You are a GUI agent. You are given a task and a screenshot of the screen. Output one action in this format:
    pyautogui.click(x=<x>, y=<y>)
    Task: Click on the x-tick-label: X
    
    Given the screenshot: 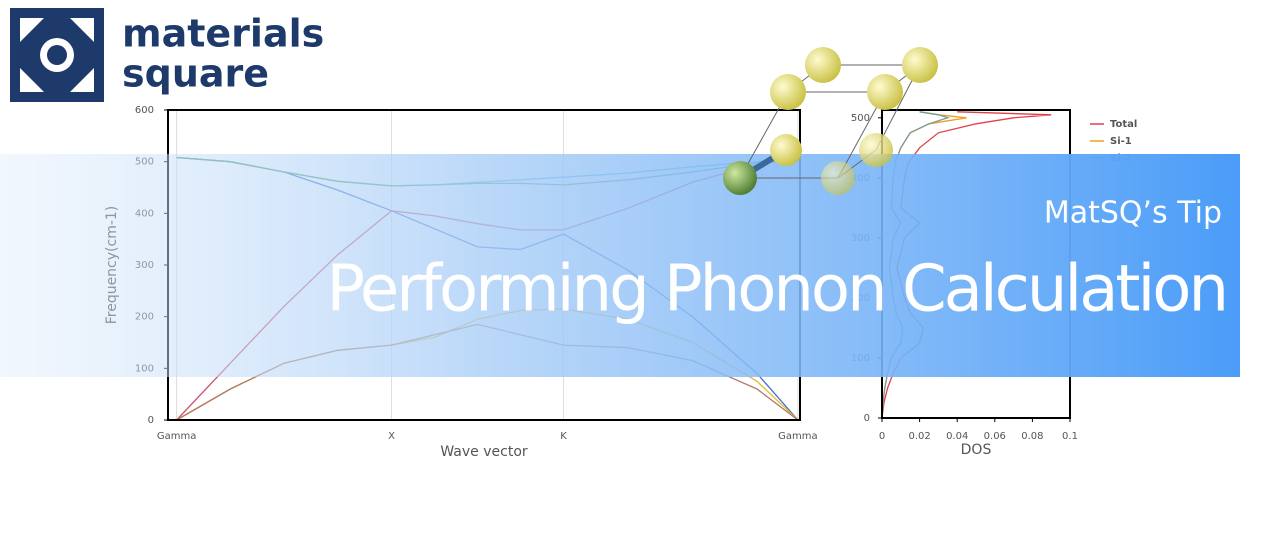 What is the action you would take?
    pyautogui.click(x=391, y=436)
    